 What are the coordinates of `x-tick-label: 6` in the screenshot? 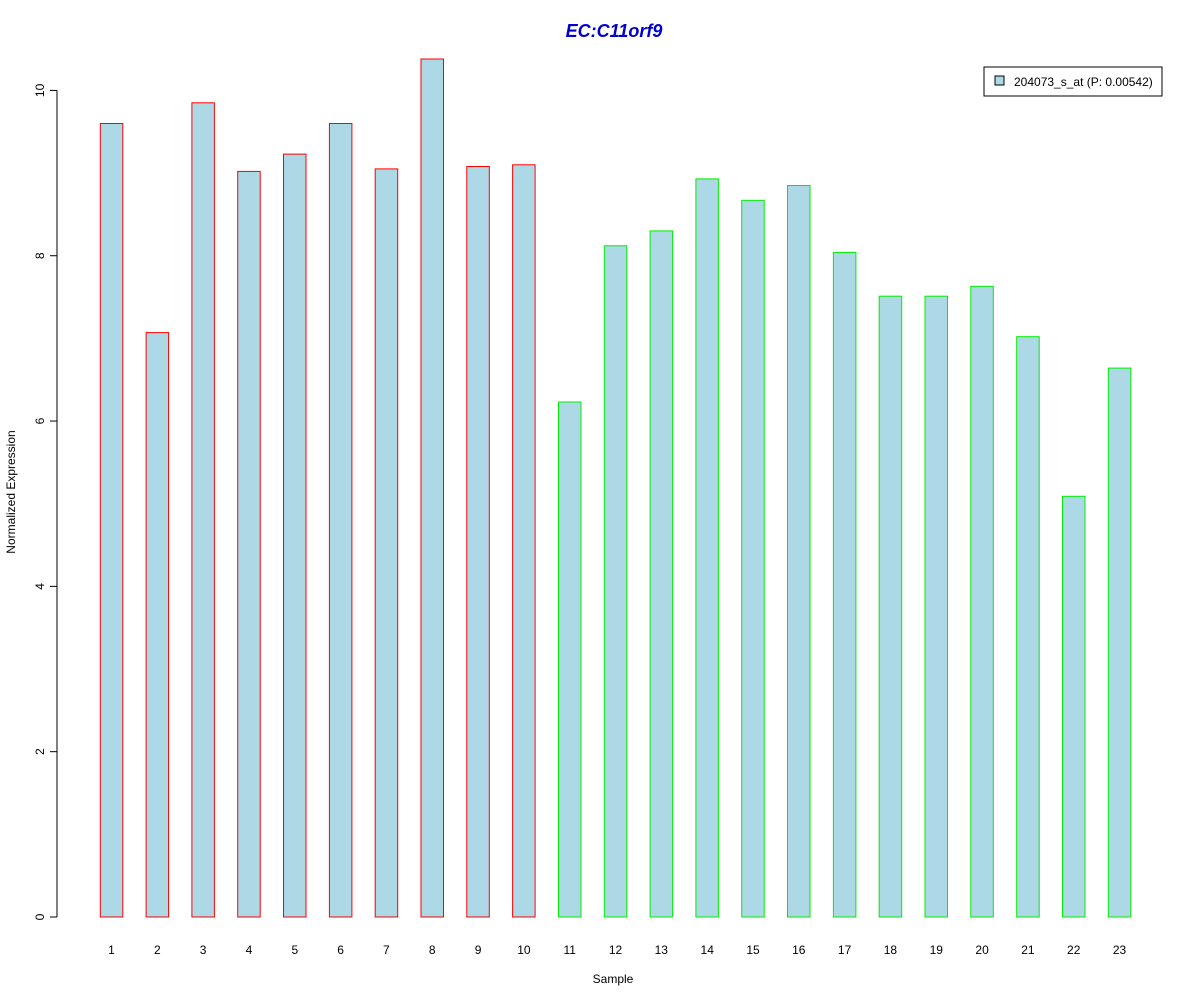 It's located at (340, 950).